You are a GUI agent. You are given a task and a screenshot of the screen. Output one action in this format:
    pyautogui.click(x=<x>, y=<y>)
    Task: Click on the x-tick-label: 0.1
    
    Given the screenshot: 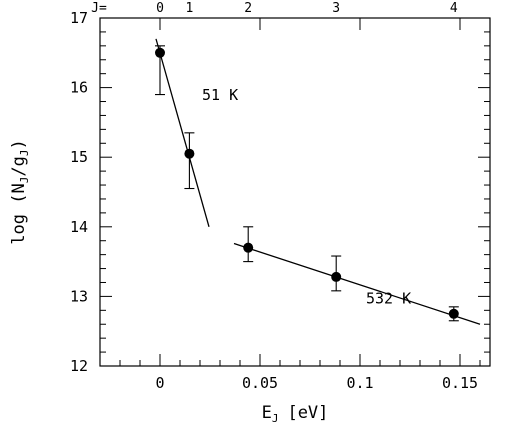 What is the action you would take?
    pyautogui.click(x=359, y=383)
    